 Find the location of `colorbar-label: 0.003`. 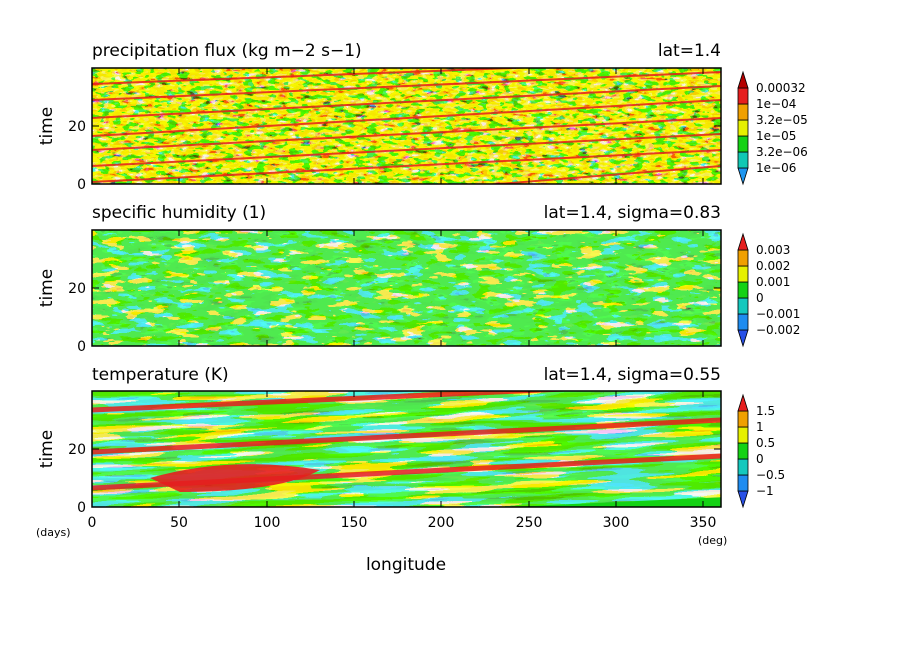

colorbar-label: 0.003 is located at coordinates (773, 250).